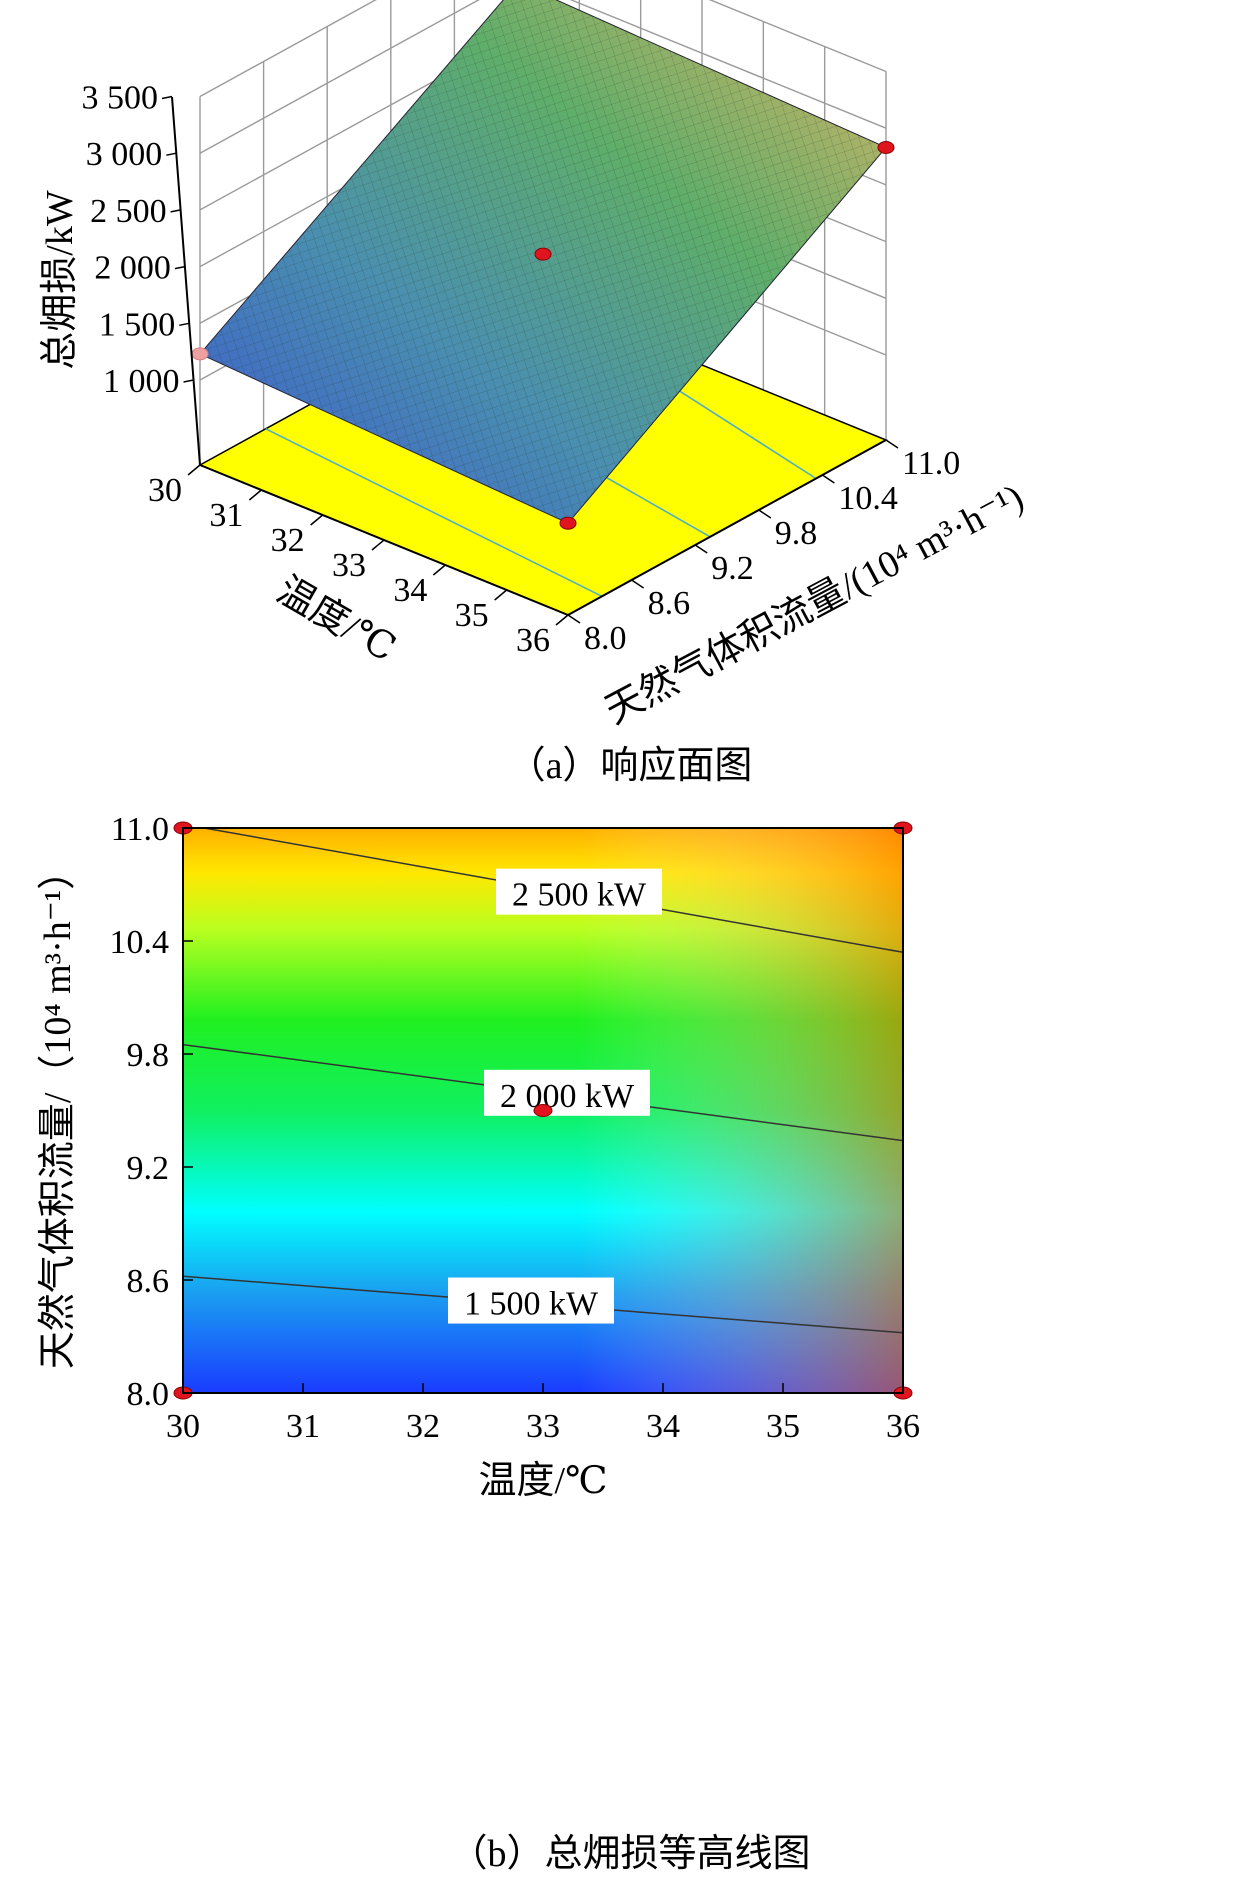  Describe the element at coordinates (410, 590) in the screenshot. I see `x-tick-label: 34` at that location.